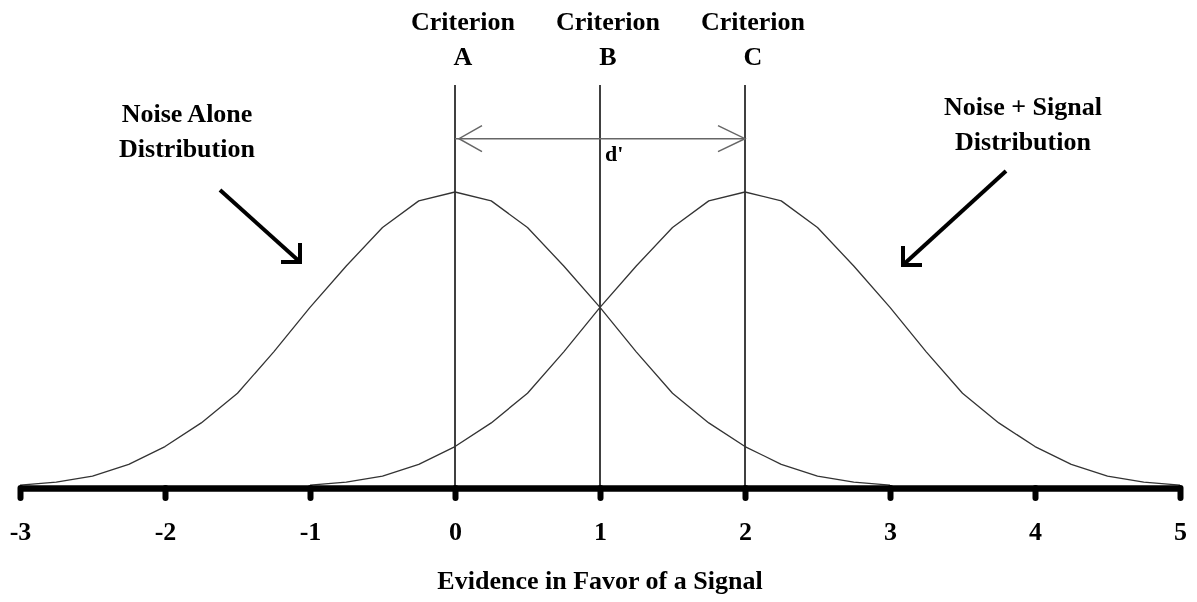  Describe the element at coordinates (463, 39) in the screenshot. I see `ref-line-label: Criterion A` at that location.